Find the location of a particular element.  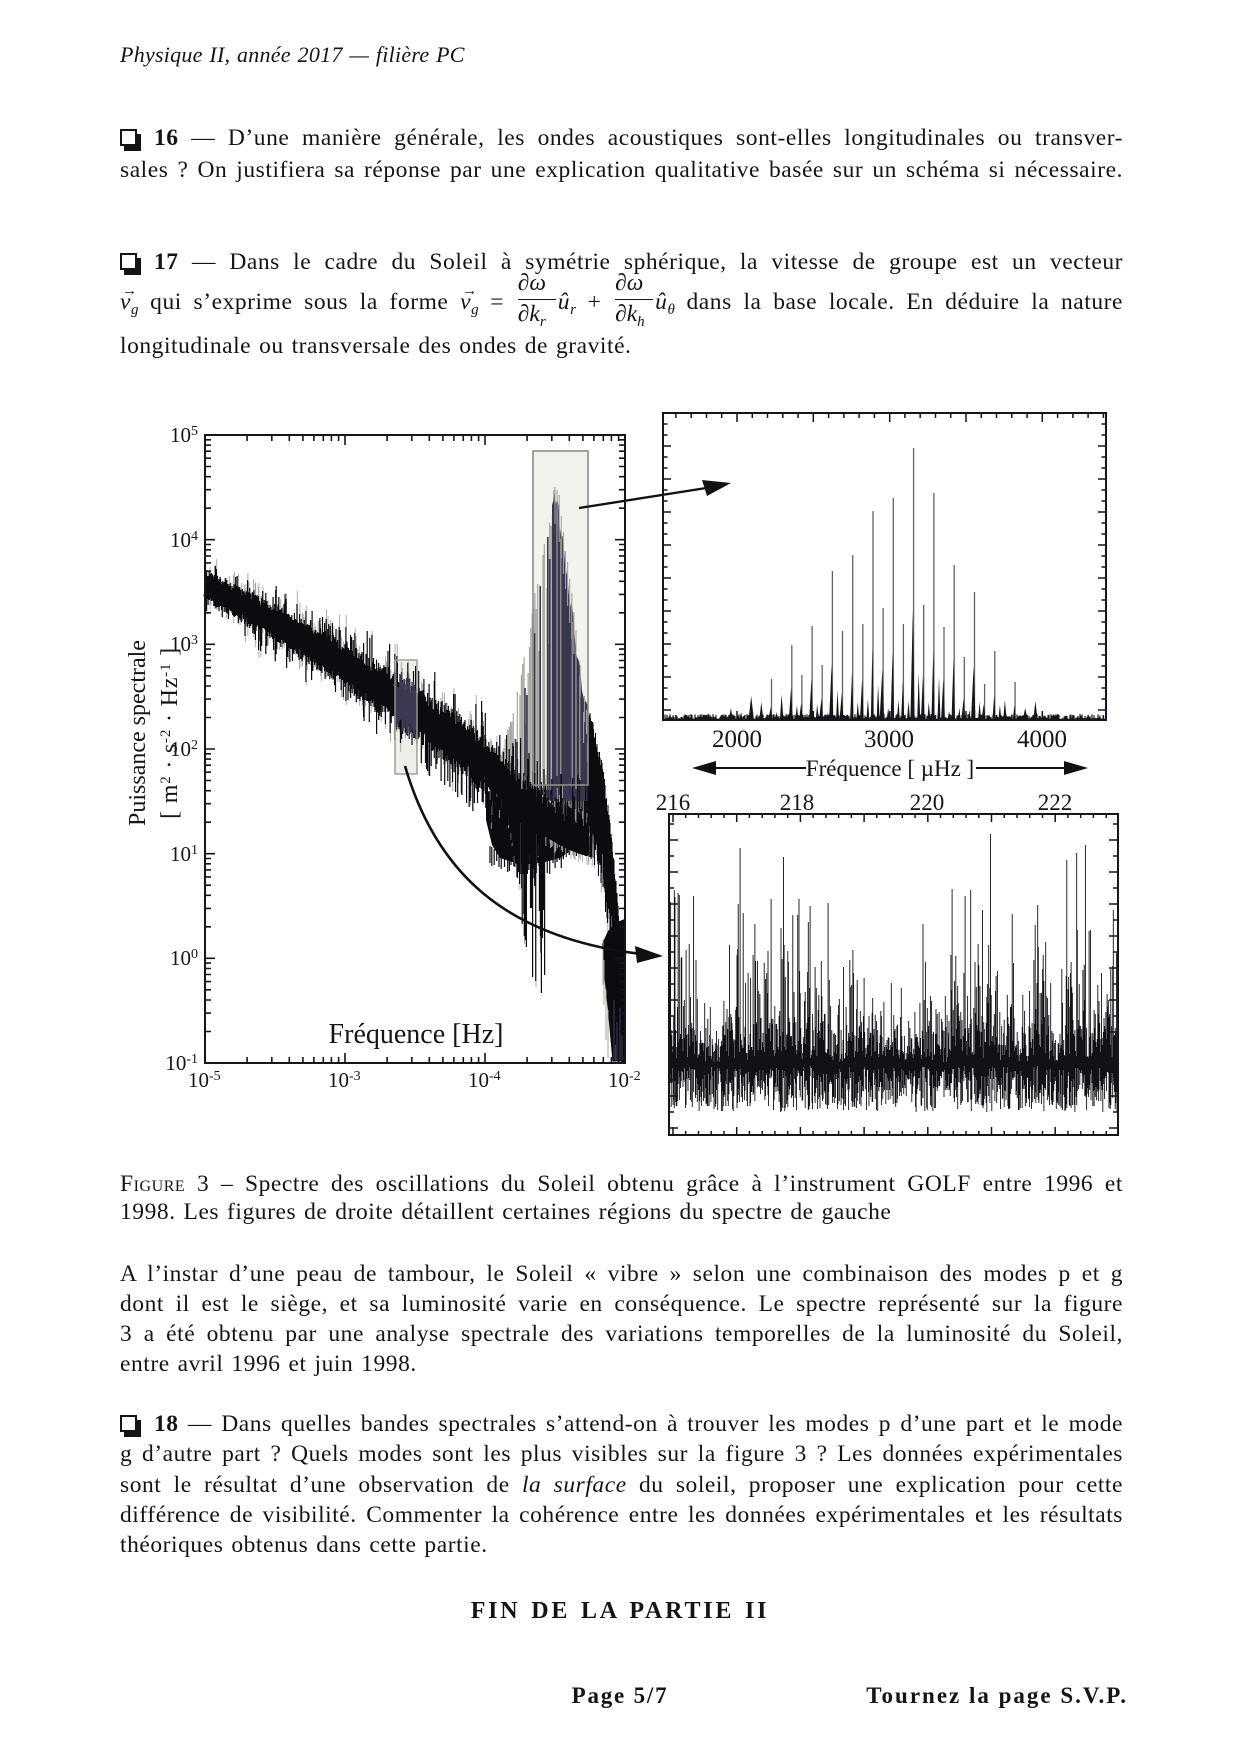

svg-text: [ m2 · s-2 · Hz-1 ] is located at coordinates (170, 733).